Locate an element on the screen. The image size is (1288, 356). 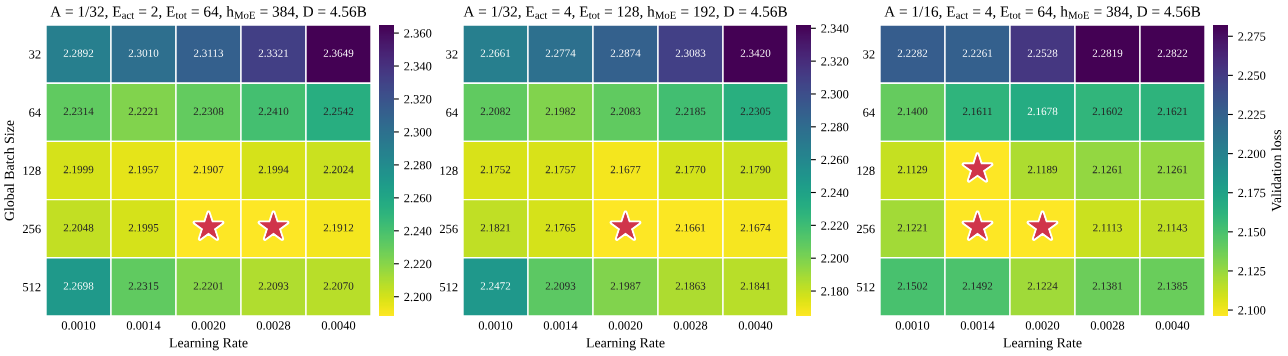
color-bar-label: 2.100 is located at coordinates (1252, 310).